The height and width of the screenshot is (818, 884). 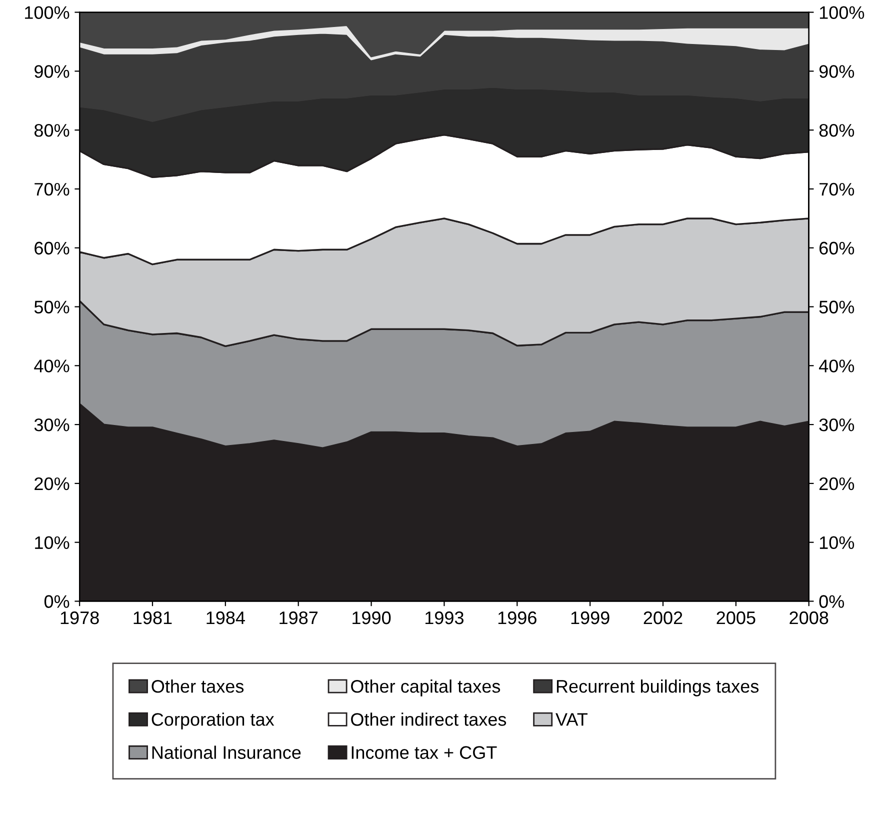 I want to click on y2-tick-label: 80%, so click(x=836, y=130).